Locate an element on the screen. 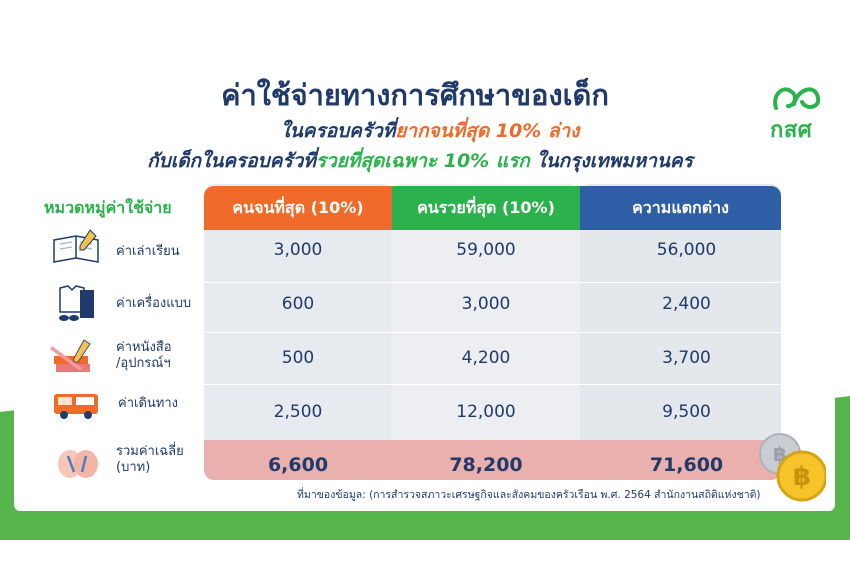  open-book-icon is located at coordinates (76, 246).